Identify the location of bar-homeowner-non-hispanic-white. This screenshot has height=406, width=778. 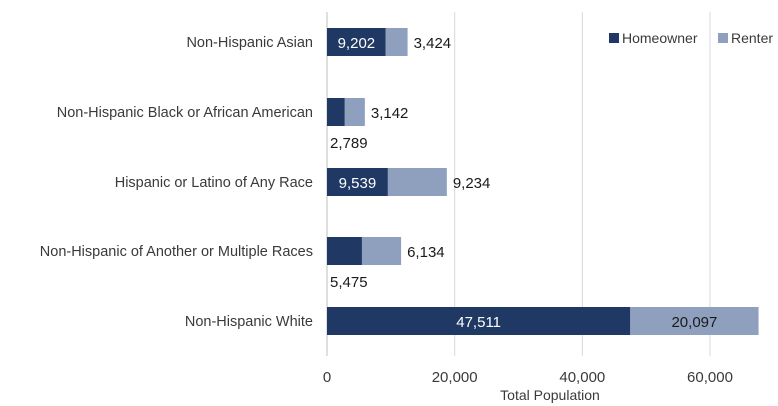
(479, 321).